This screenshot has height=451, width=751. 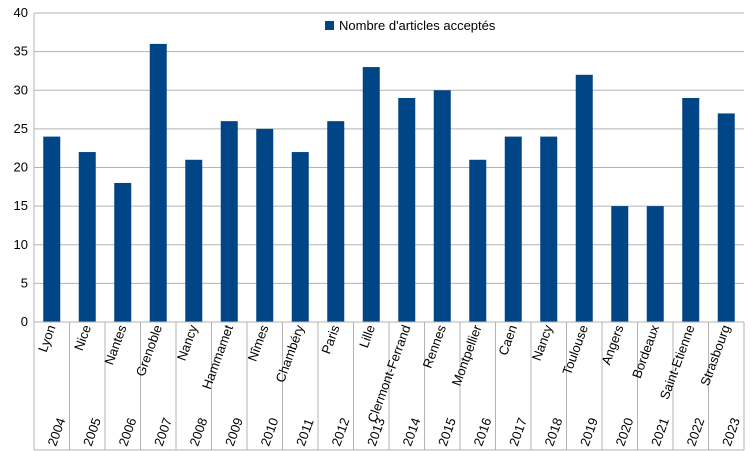 What do you see at coordinates (21, 205) in the screenshot?
I see `y-tick-label: 15` at bounding box center [21, 205].